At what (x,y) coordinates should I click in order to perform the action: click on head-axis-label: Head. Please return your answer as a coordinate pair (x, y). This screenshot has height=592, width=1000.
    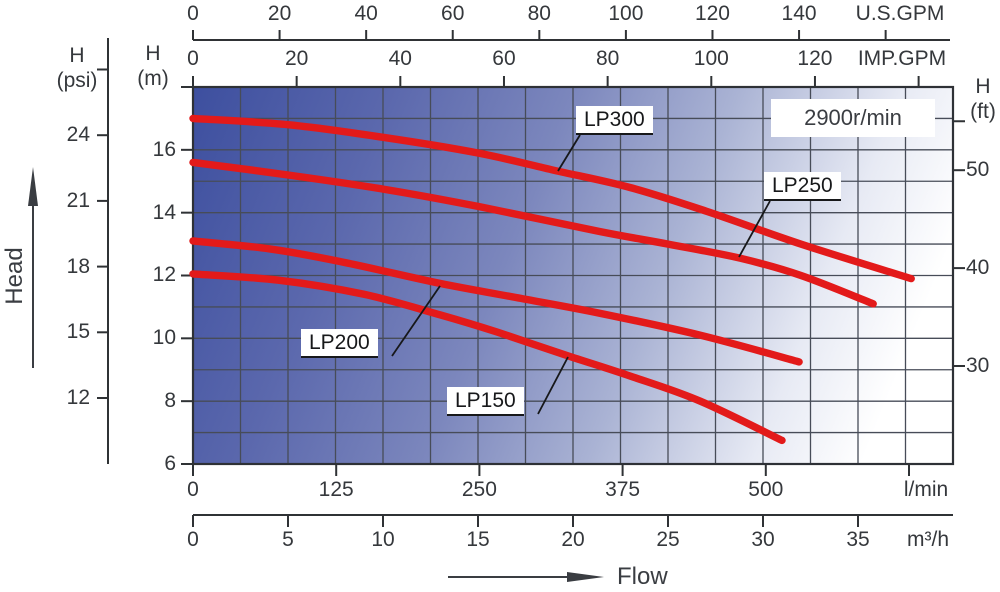
    Looking at the image, I should click on (14, 276).